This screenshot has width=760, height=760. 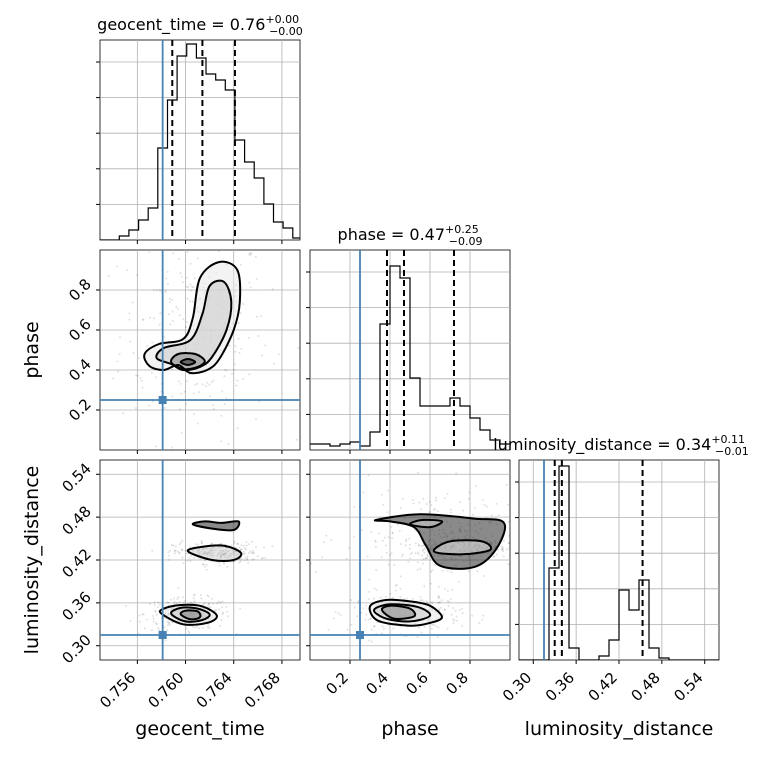 I want to click on truth-marker-geocent_time-luminosity_distance, so click(x=162, y=635).